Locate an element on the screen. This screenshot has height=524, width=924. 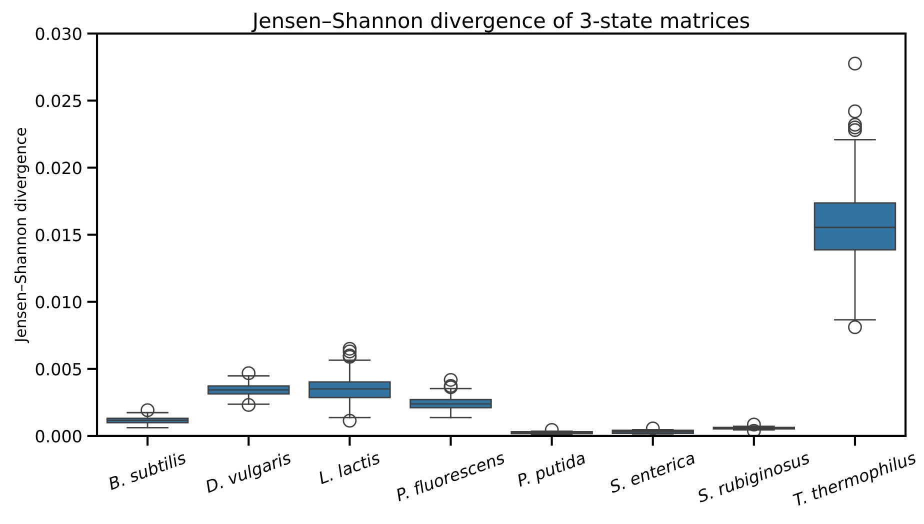
y-tick-label: 0.025 is located at coordinates (58, 101).